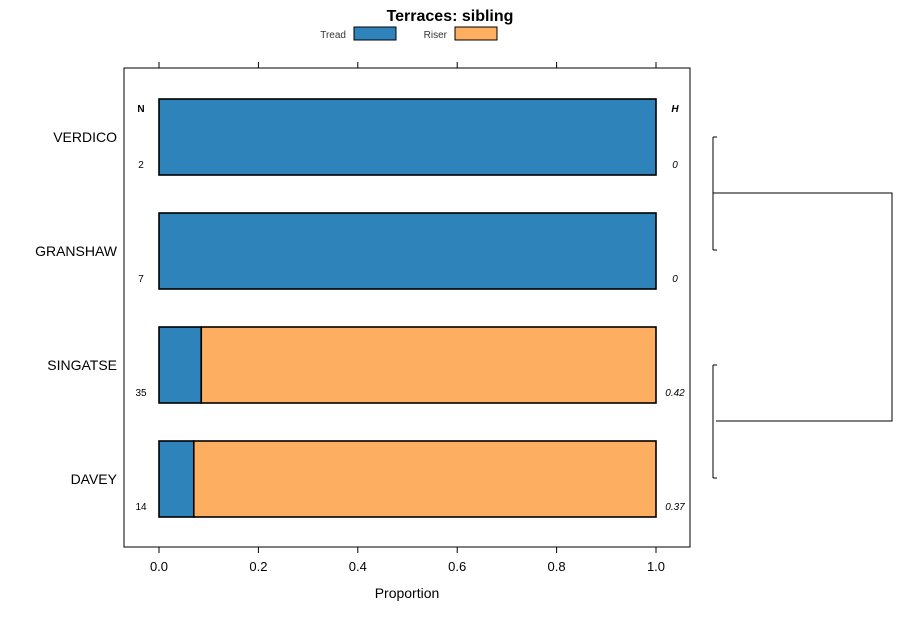 The image size is (900, 620). Describe the element at coordinates (141, 393) in the screenshot. I see `n-value-singatse: 35` at that location.